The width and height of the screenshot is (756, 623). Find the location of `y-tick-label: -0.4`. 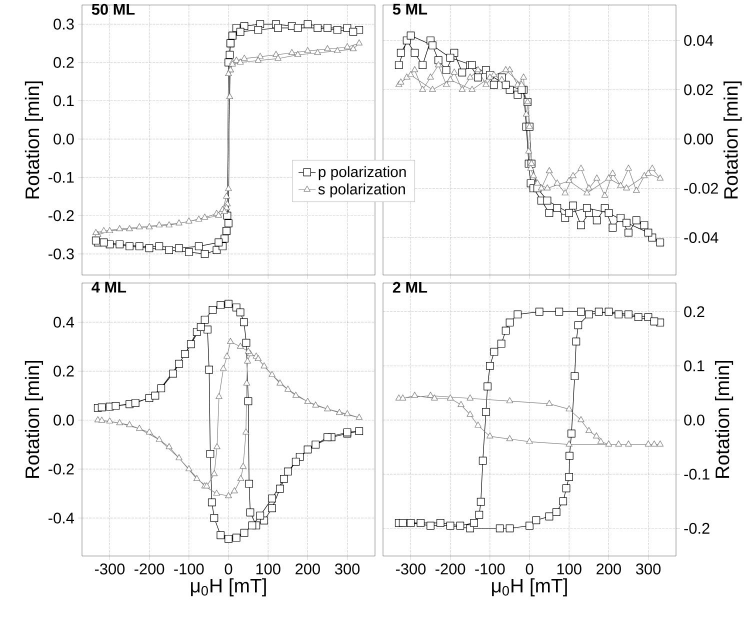

y-tick-label: -0.4 is located at coordinates (61, 518).